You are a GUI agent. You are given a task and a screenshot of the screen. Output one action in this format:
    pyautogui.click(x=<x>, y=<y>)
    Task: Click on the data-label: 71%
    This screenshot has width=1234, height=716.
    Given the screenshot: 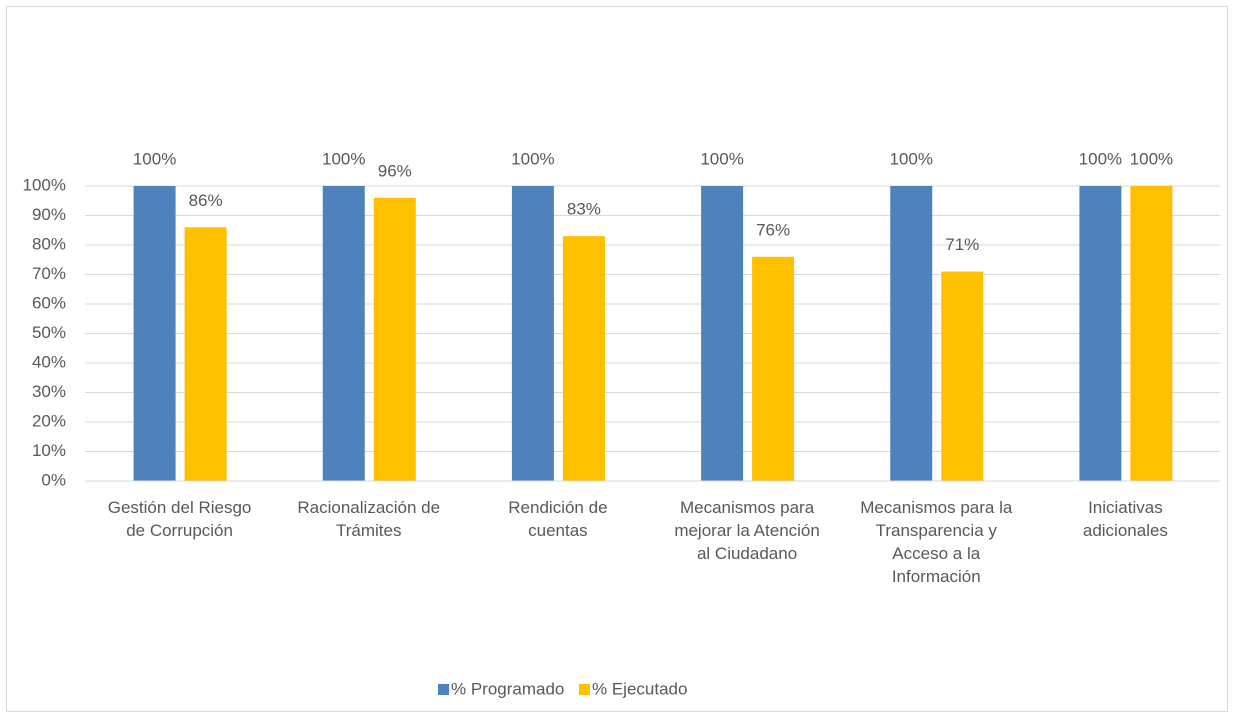 What is the action you would take?
    pyautogui.click(x=962, y=244)
    